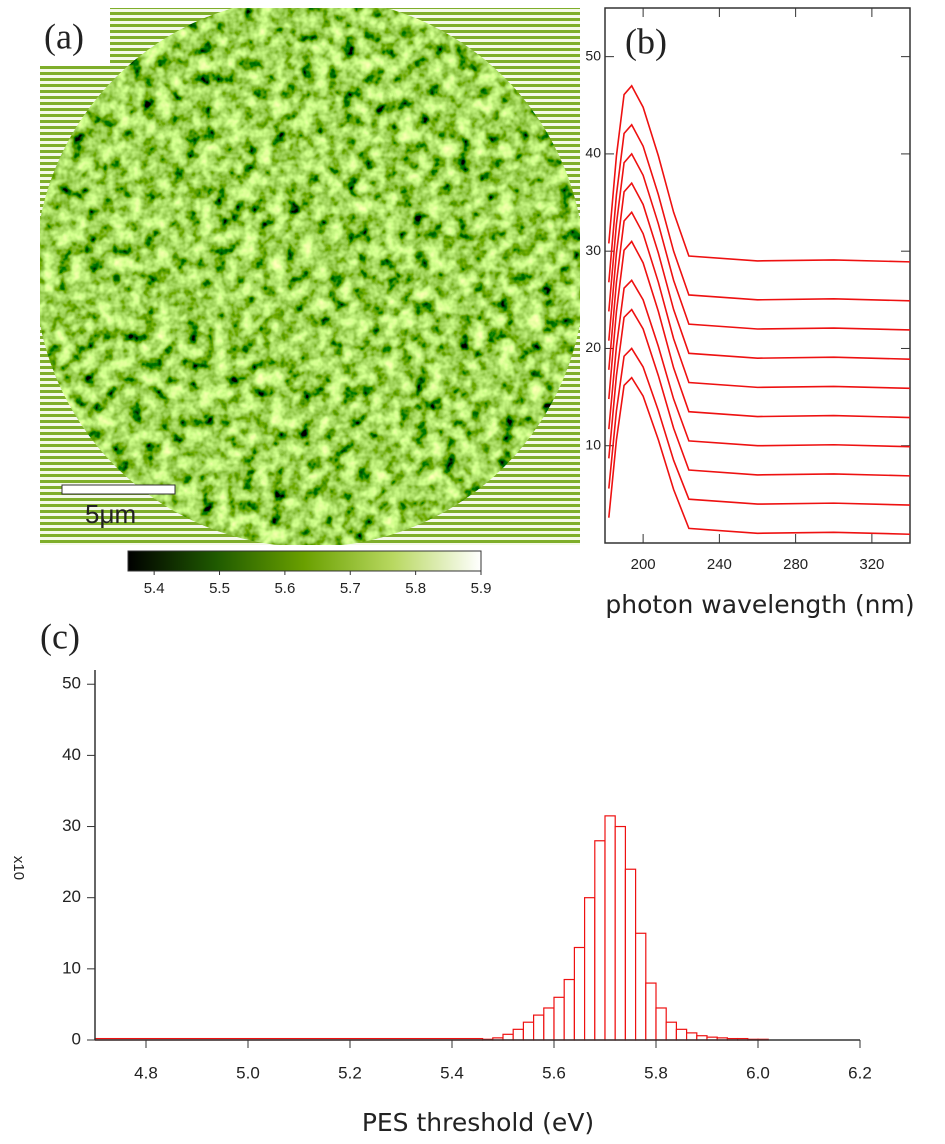 Image resolution: width=945 pixels, height=1144 pixels. I want to click on scale-bar, so click(118, 489).